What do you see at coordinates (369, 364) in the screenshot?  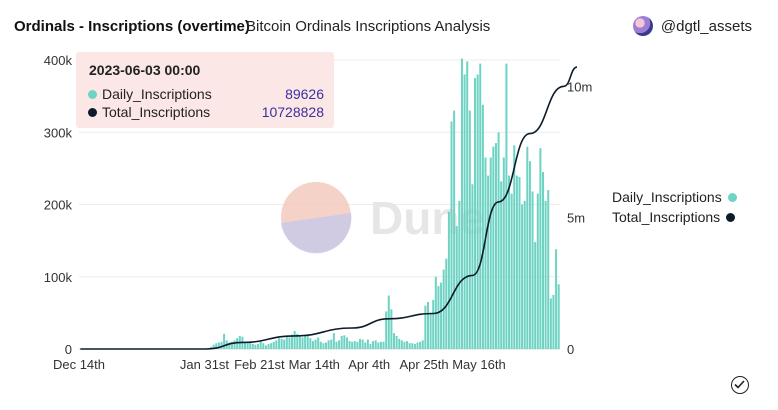 I see `x-tick-label: Apr 4th` at bounding box center [369, 364].